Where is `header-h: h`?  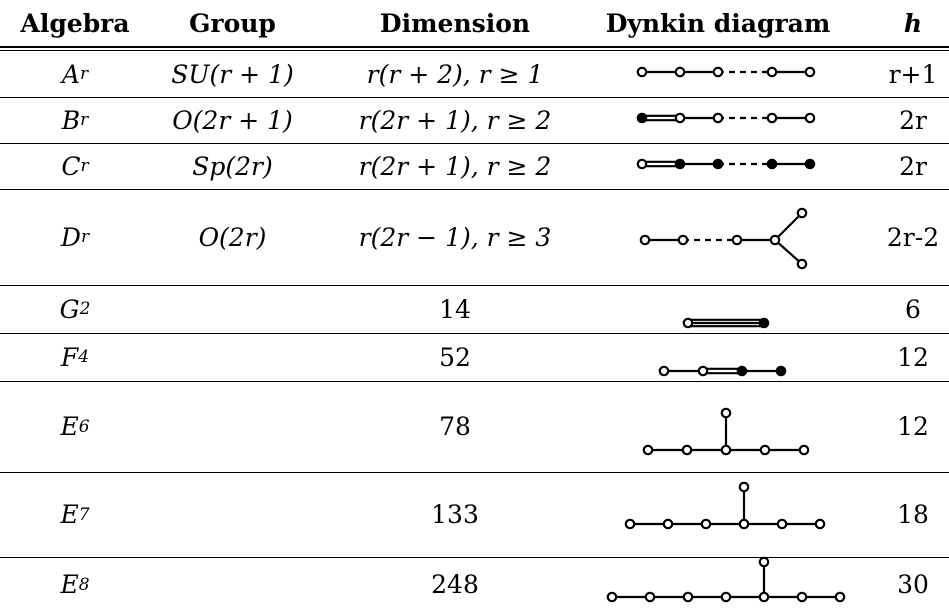 header-h: h is located at coordinates (913, 23).